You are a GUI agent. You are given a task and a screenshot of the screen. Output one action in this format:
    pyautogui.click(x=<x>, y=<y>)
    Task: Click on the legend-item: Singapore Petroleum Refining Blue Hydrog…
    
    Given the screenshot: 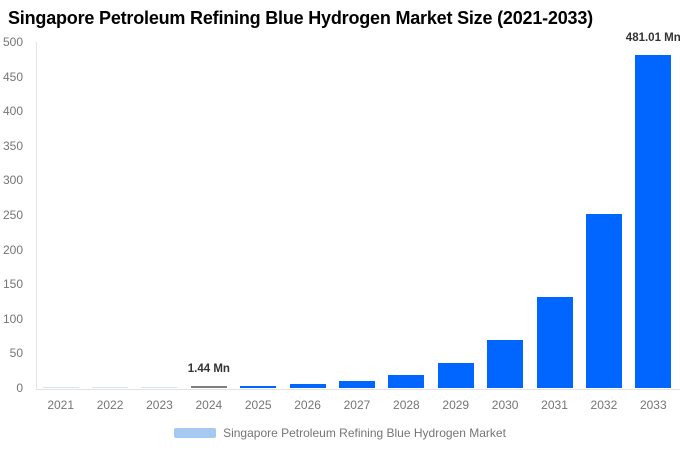 What is the action you would take?
    pyautogui.click(x=340, y=433)
    